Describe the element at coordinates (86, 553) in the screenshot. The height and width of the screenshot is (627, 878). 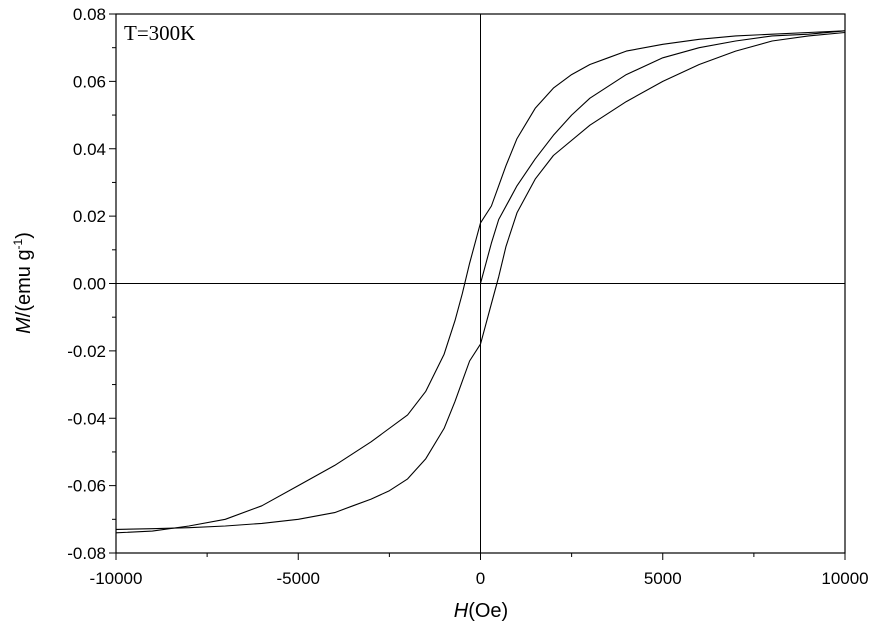
I see `y-tick-label: -0.08` at that location.